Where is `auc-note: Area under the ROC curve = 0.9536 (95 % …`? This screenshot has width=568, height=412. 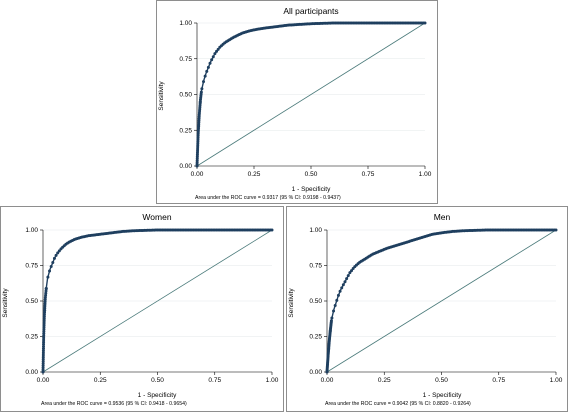 auc-note: Area under the ROC curve = 0.9536 (95 % … is located at coordinates (114, 404).